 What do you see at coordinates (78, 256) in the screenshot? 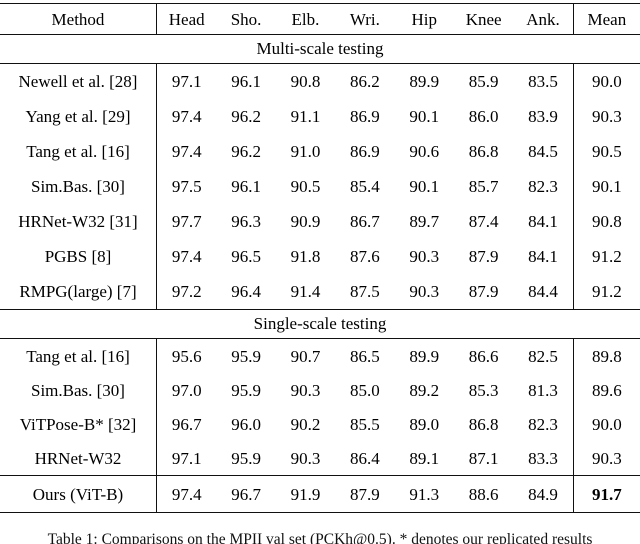
I see `method-cell: PGBS [8]` at bounding box center [78, 256].